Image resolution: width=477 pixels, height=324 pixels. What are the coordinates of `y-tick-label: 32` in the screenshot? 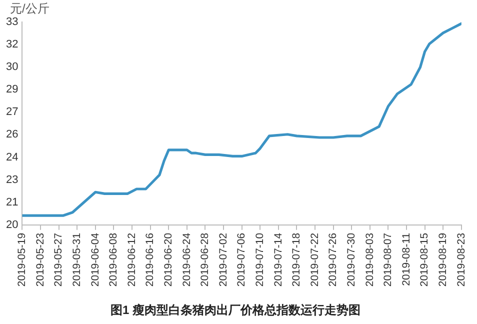 It's located at (12, 44).